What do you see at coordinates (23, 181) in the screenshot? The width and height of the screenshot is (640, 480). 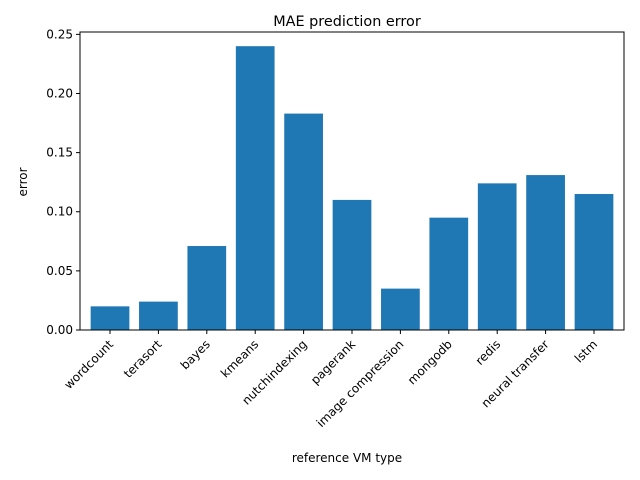 I see `y-axis-label: error` at bounding box center [23, 181].